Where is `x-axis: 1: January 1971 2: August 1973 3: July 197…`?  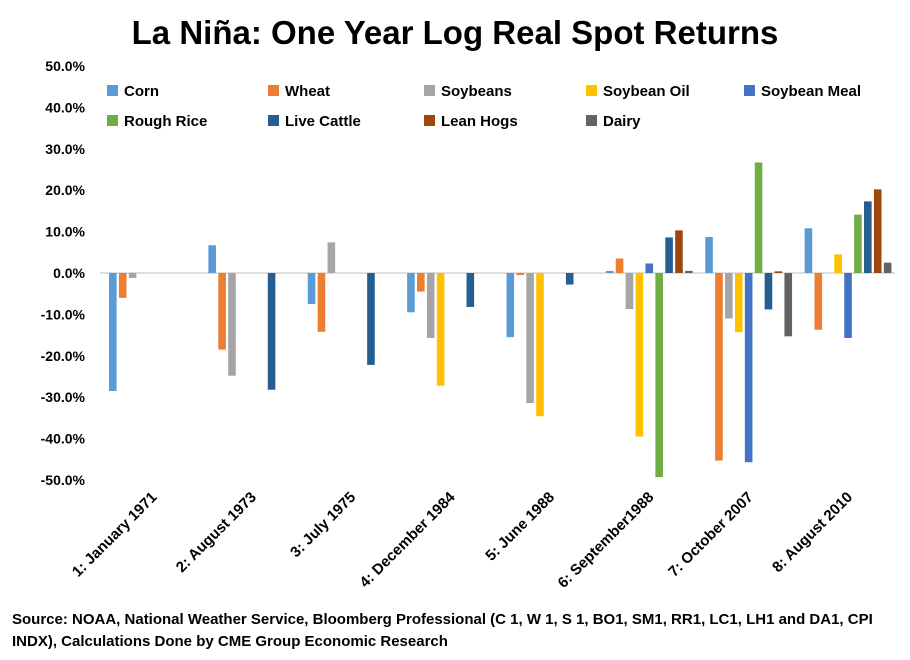 x-axis: 1: January 1971 2: August 1973 3: July 197… is located at coordinates (462, 539).